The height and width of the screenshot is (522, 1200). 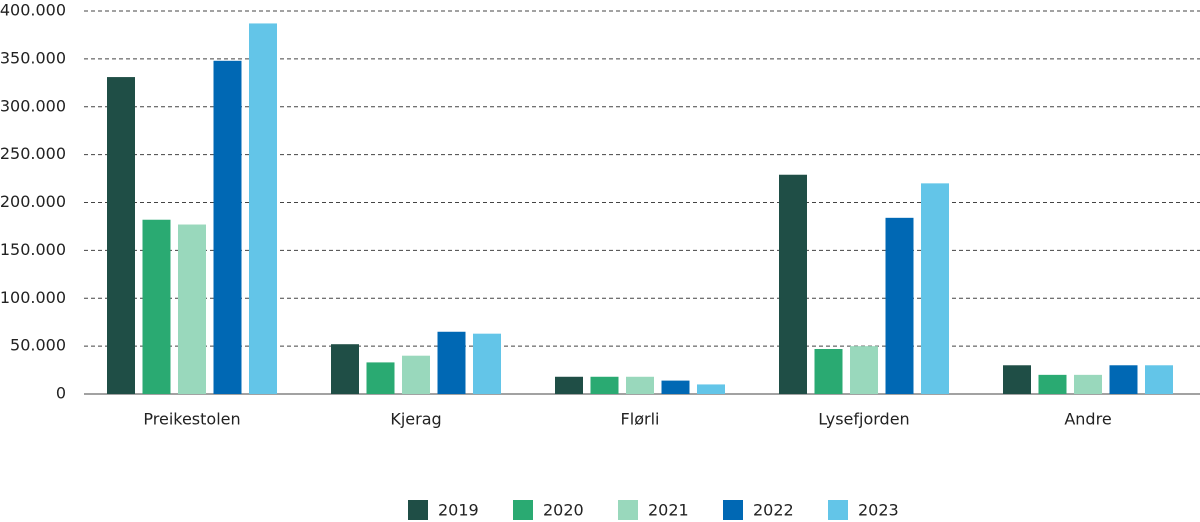 What do you see at coordinates (878, 510) in the screenshot?
I see `legend-label: 2023` at bounding box center [878, 510].